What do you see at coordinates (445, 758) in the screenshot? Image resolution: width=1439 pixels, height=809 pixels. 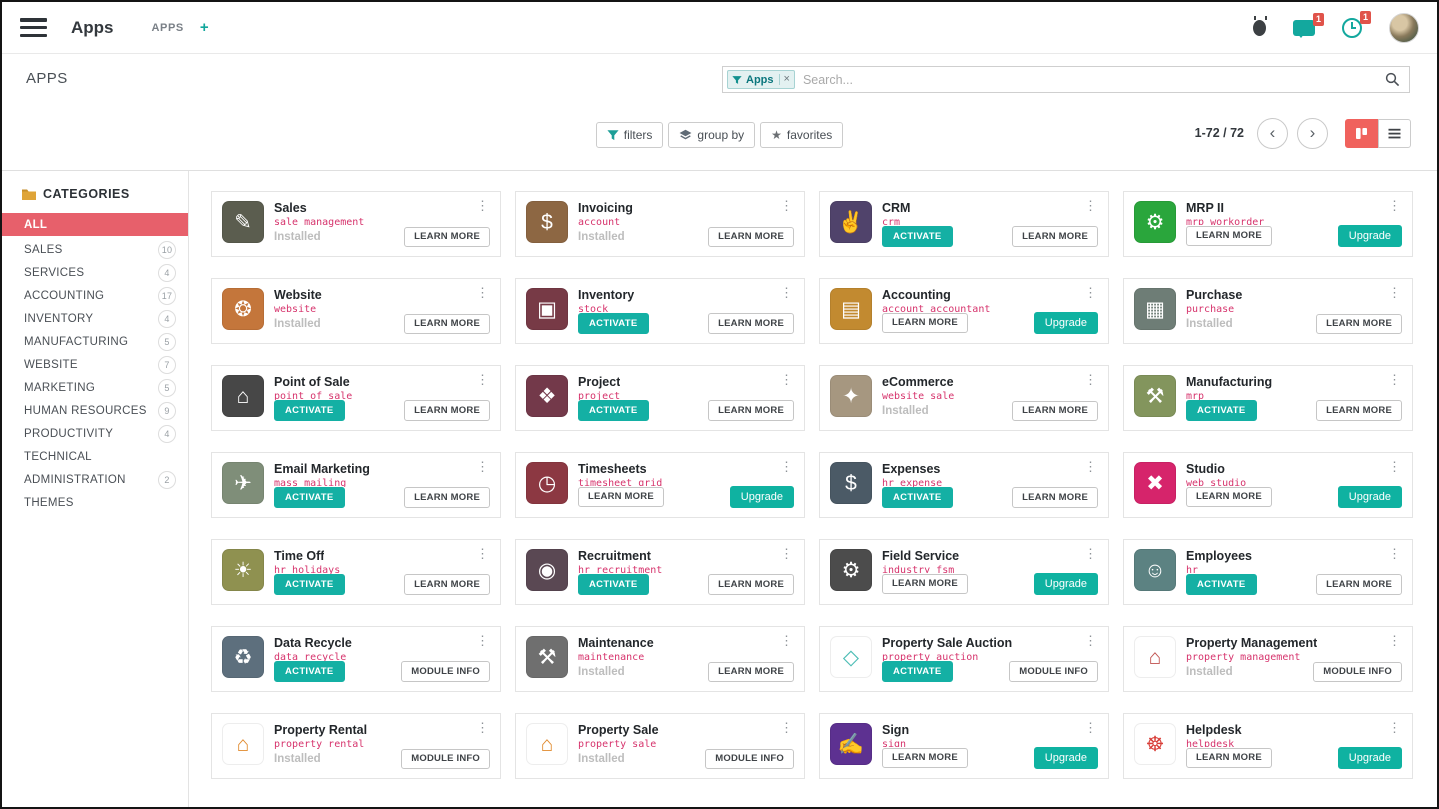 I see `property-rental-module-info-button: MODULE INFO` at bounding box center [445, 758].